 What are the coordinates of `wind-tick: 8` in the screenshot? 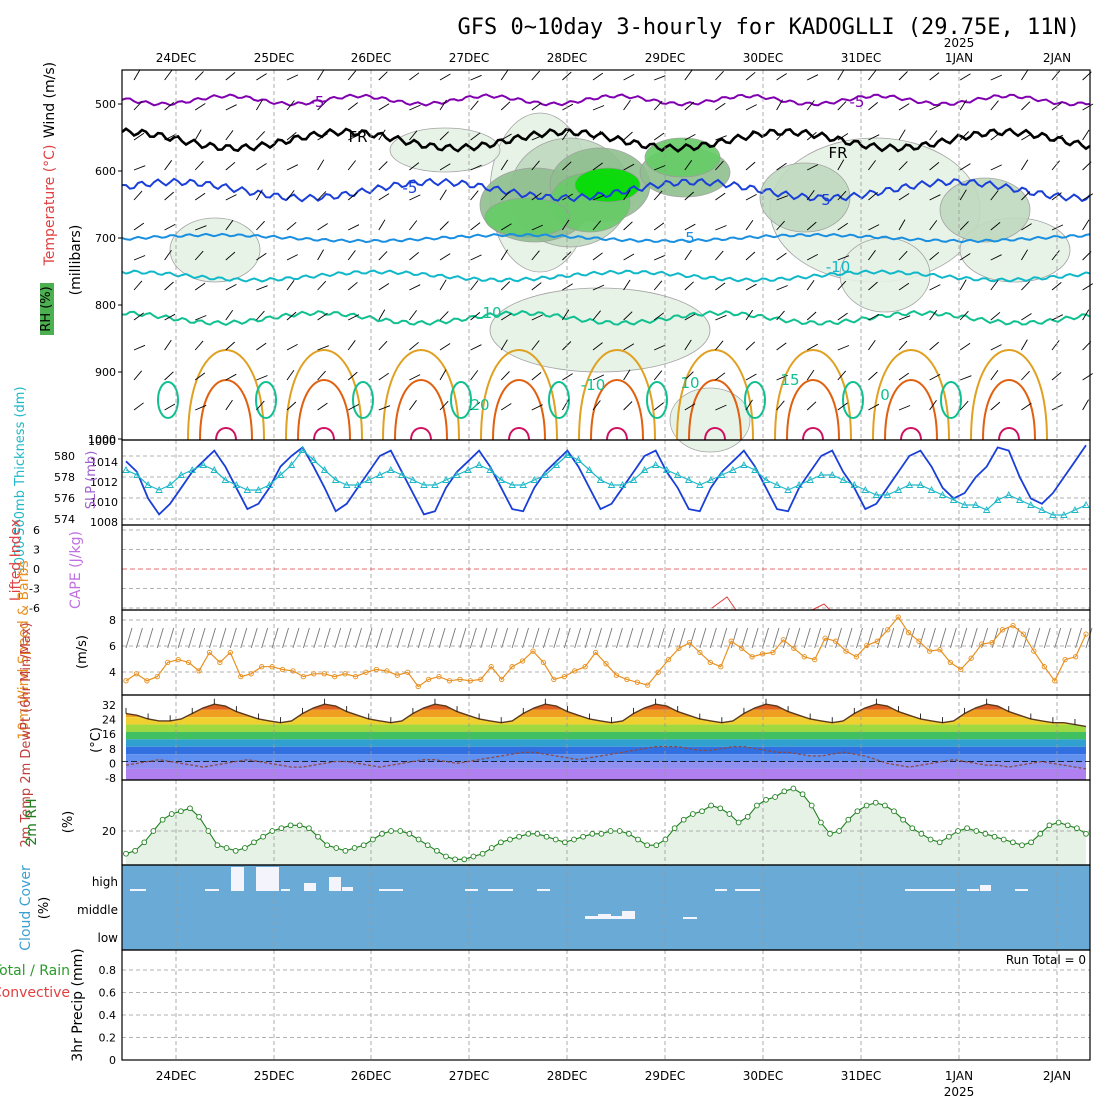 It's located at (112, 620).